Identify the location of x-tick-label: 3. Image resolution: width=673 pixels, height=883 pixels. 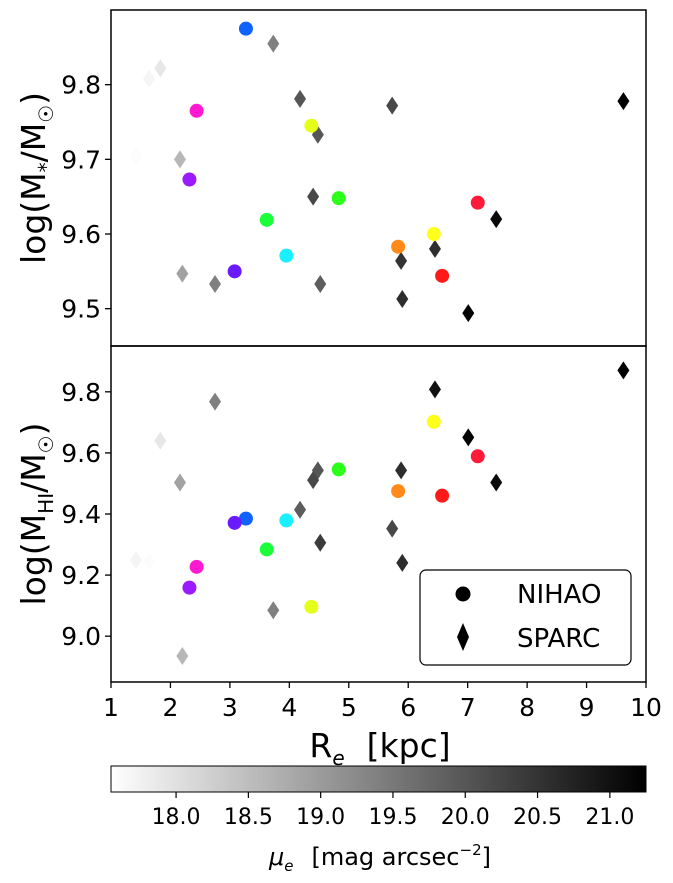
(230, 707).